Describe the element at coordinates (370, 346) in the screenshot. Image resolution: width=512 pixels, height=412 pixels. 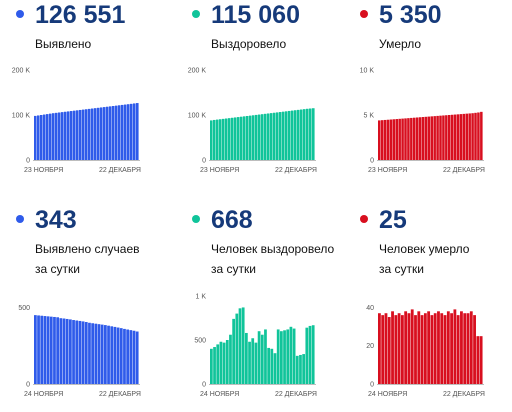
I see `y-tick-label: 20` at that location.